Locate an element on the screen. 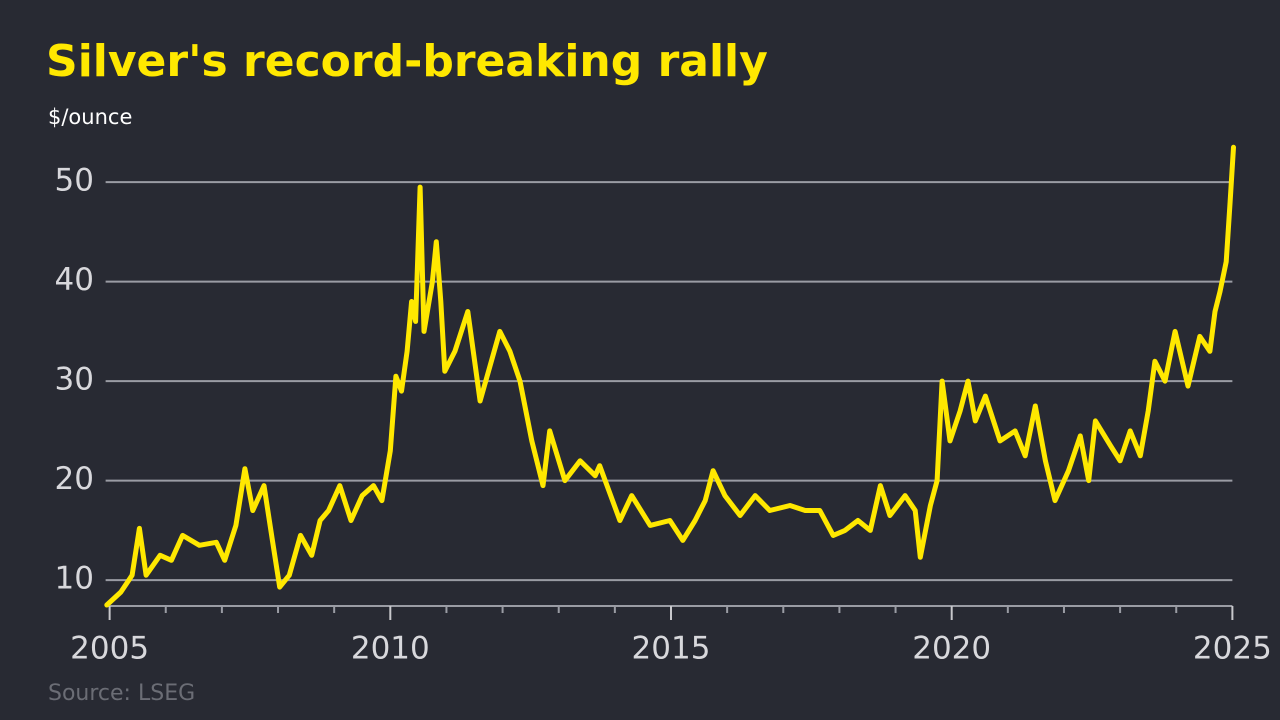  x-tick-label: 2020 is located at coordinates (951, 649).